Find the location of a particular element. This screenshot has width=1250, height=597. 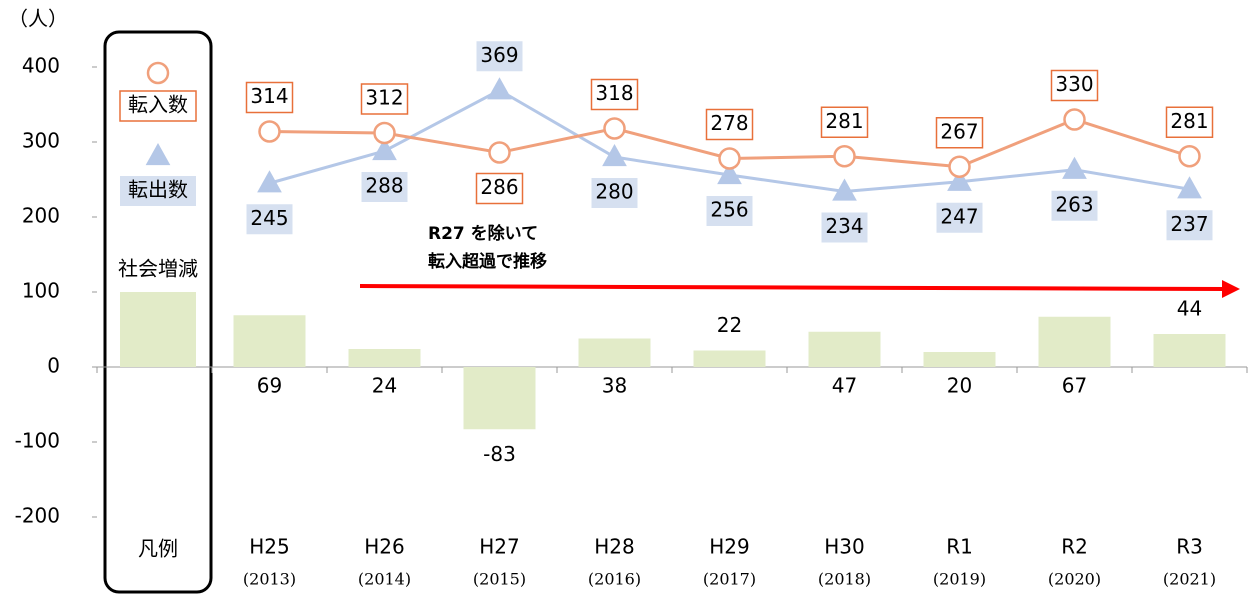

unit-label: （人） is located at coordinates (38, 19).